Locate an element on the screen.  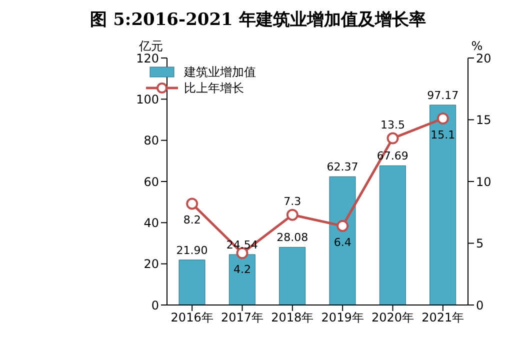
y-tick-label: 0 is located at coordinates (155, 305).